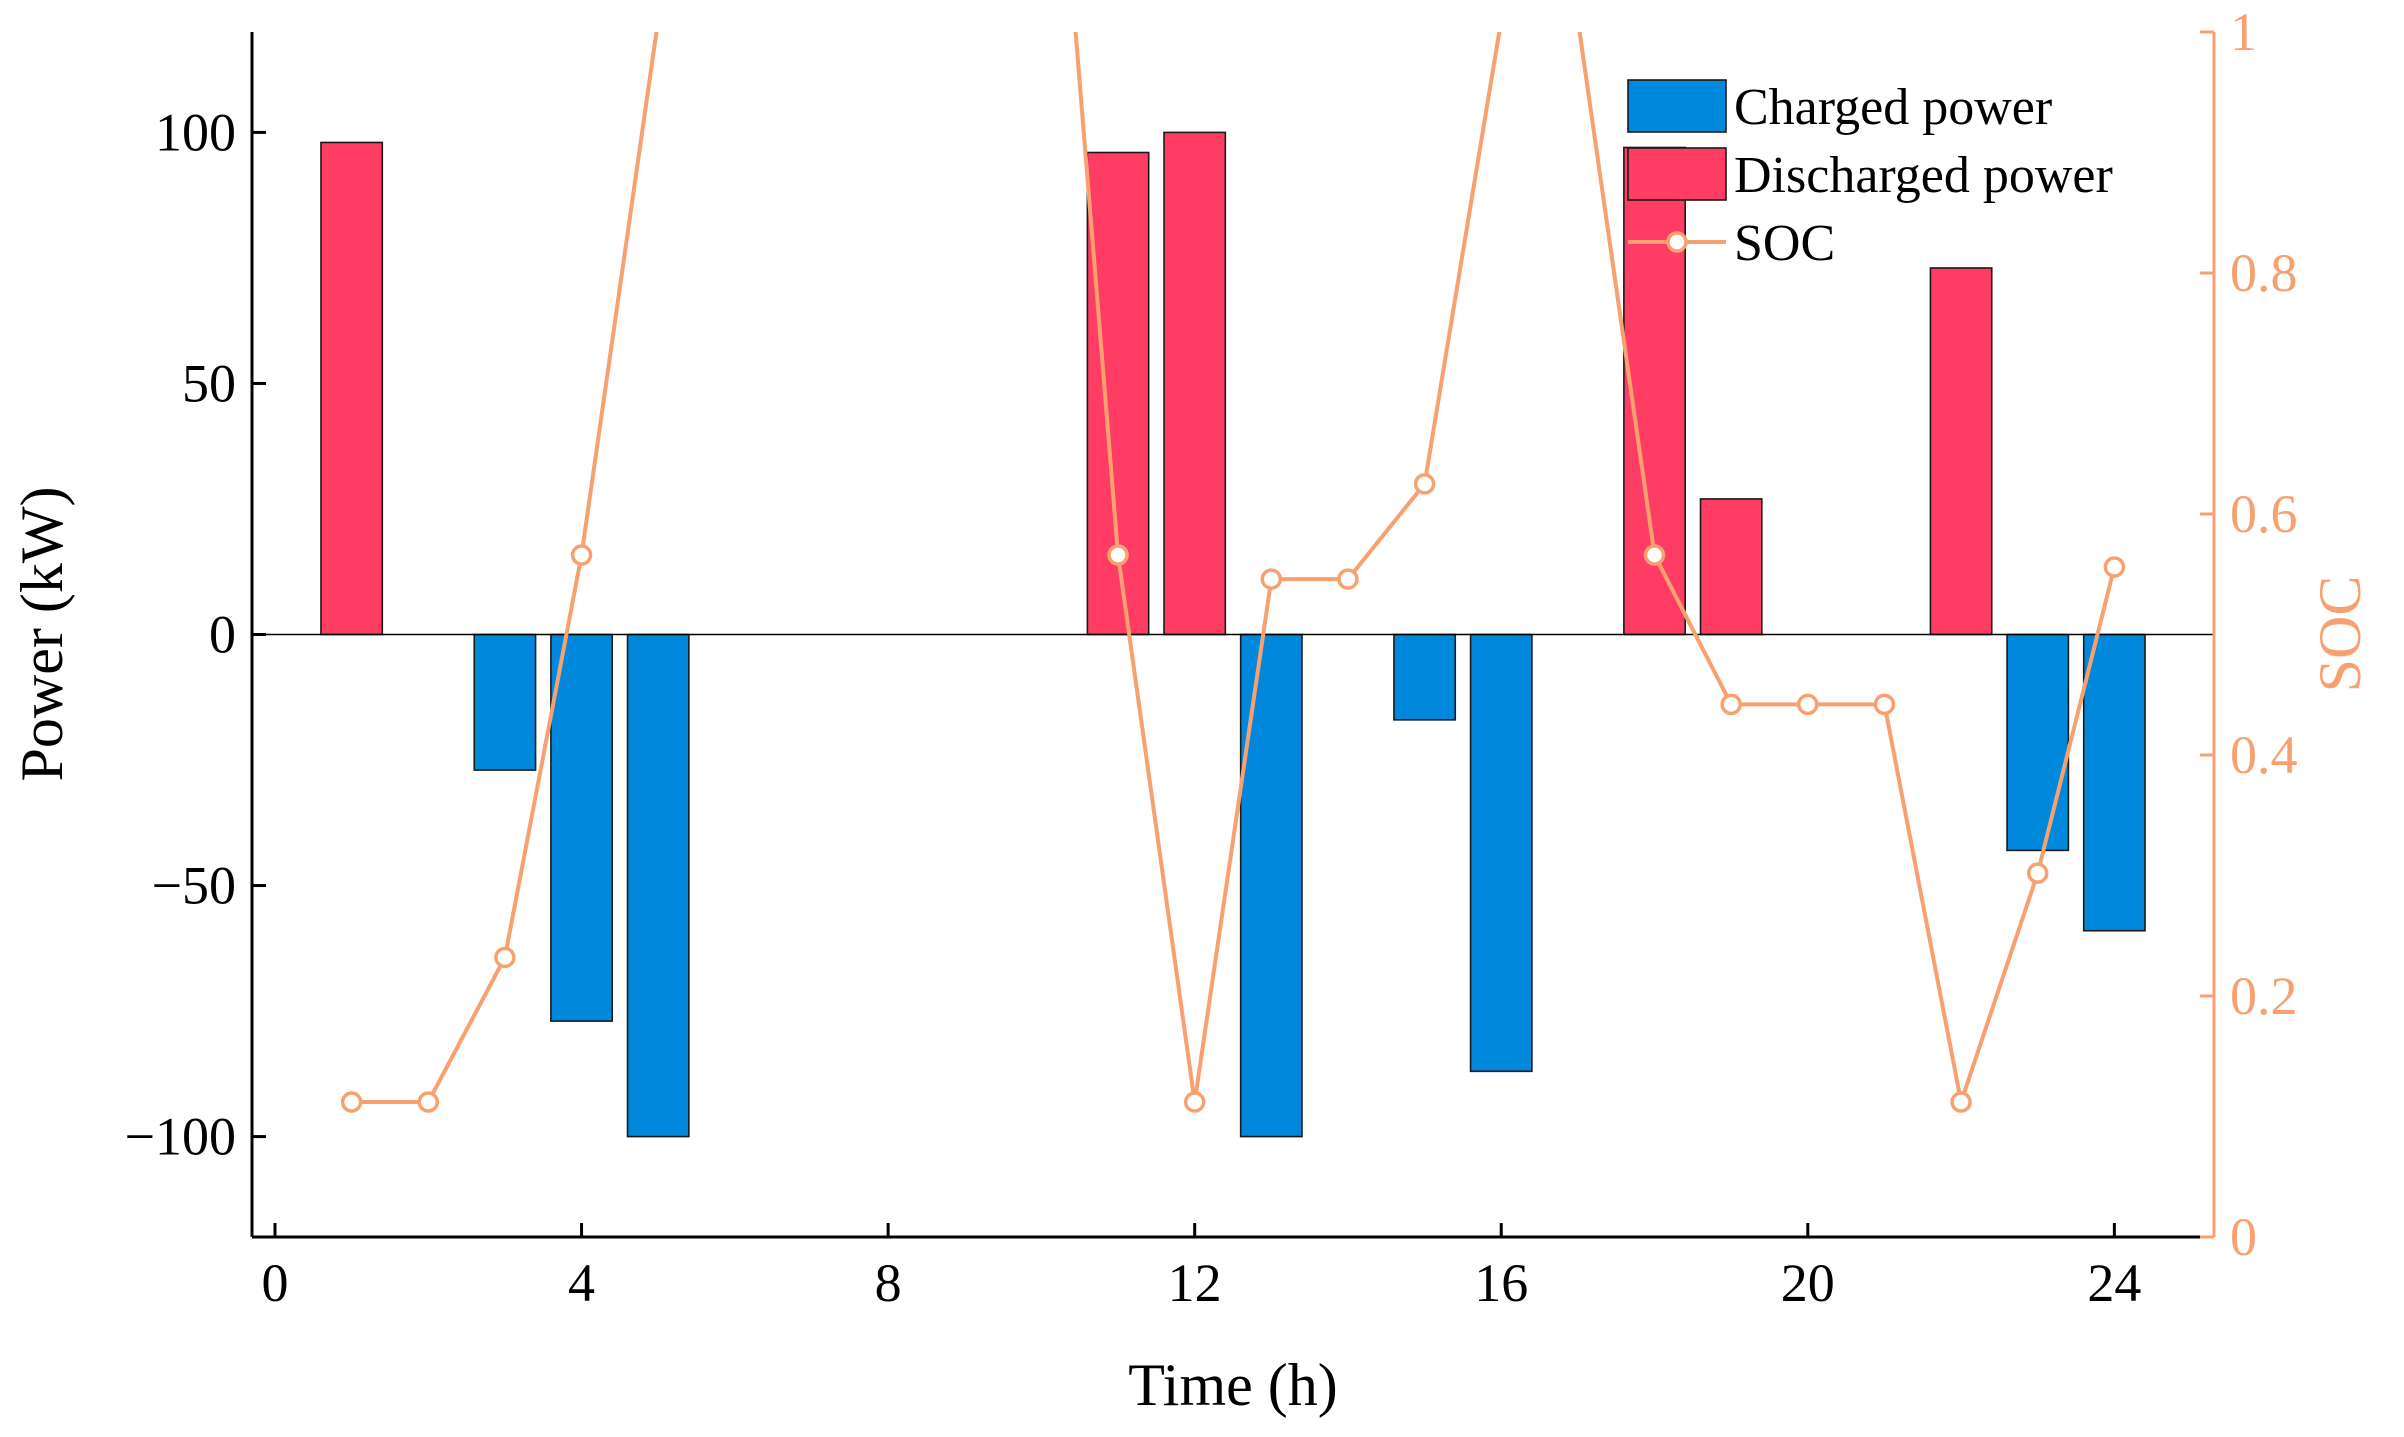 This screenshot has height=1437, width=2404. Describe the element at coordinates (2264, 996) in the screenshot. I see `y2-tick-label: 0.2` at that location.